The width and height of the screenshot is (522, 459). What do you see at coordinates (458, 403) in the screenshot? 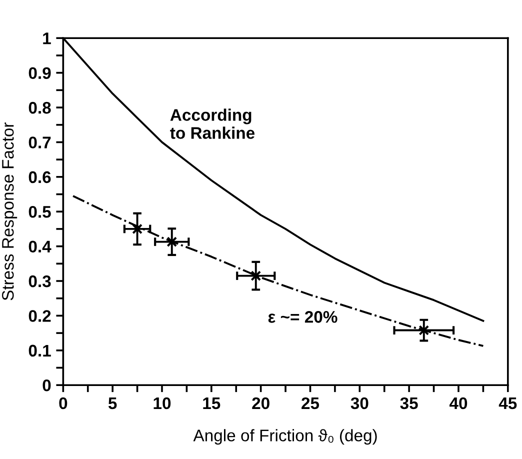
I see `x-tick-label: 40` at bounding box center [458, 403].